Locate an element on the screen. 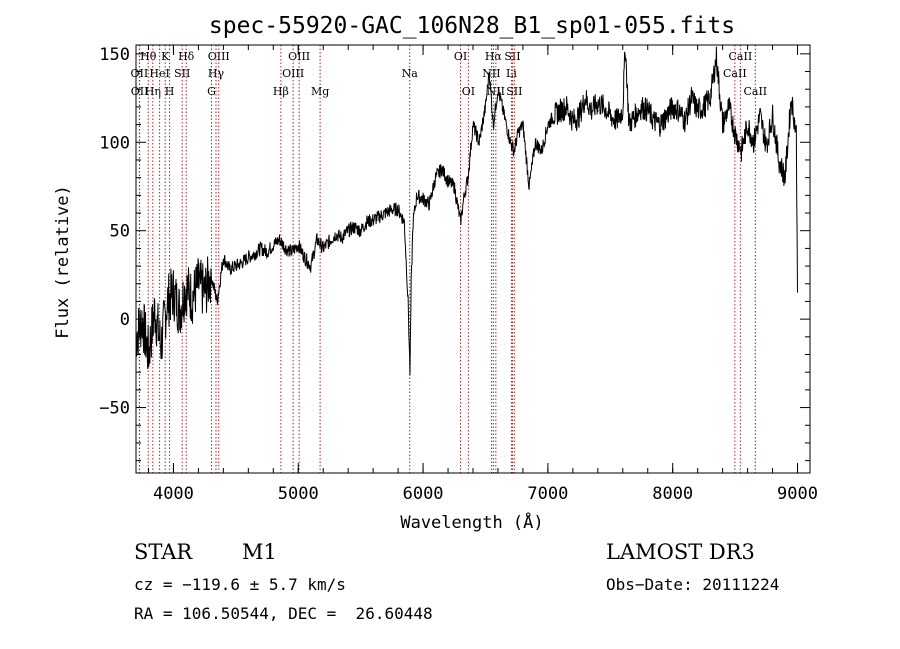 Image resolution: width=900 pixels, height=649 pixels. spectral-line-label: Hγ is located at coordinates (216, 73).